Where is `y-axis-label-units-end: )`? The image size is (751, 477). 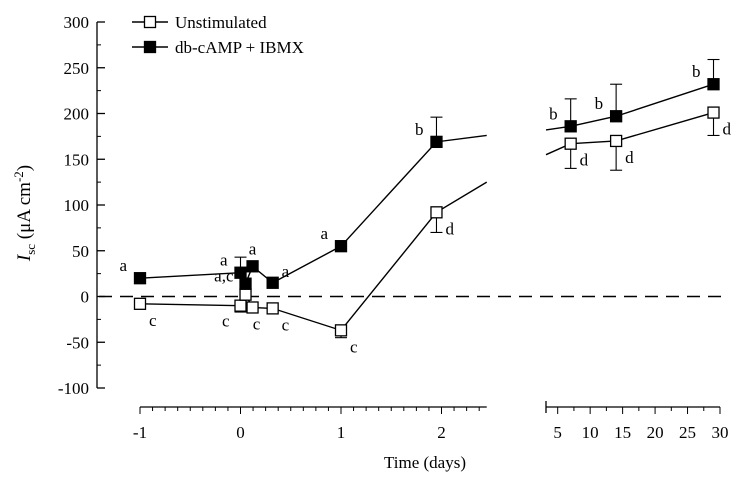 y-axis-label-units-end: ) is located at coordinates (24, 168).